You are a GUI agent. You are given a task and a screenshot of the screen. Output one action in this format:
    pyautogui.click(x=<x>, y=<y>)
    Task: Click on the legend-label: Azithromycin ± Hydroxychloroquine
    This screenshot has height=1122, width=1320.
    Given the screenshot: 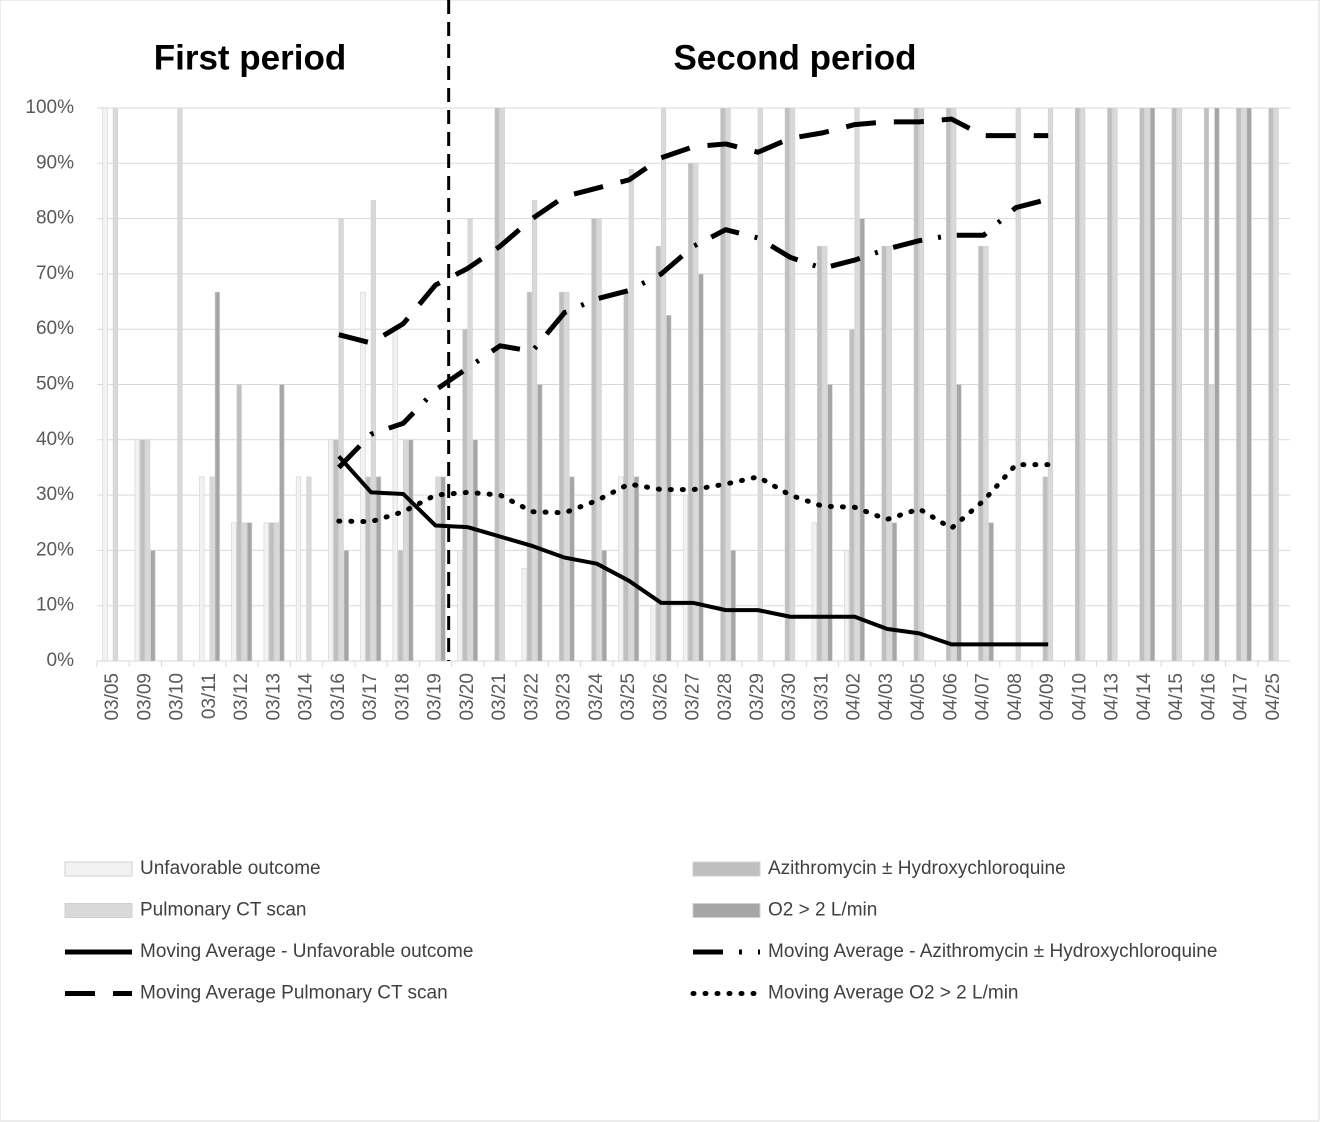 What is the action you would take?
    pyautogui.click(x=917, y=868)
    